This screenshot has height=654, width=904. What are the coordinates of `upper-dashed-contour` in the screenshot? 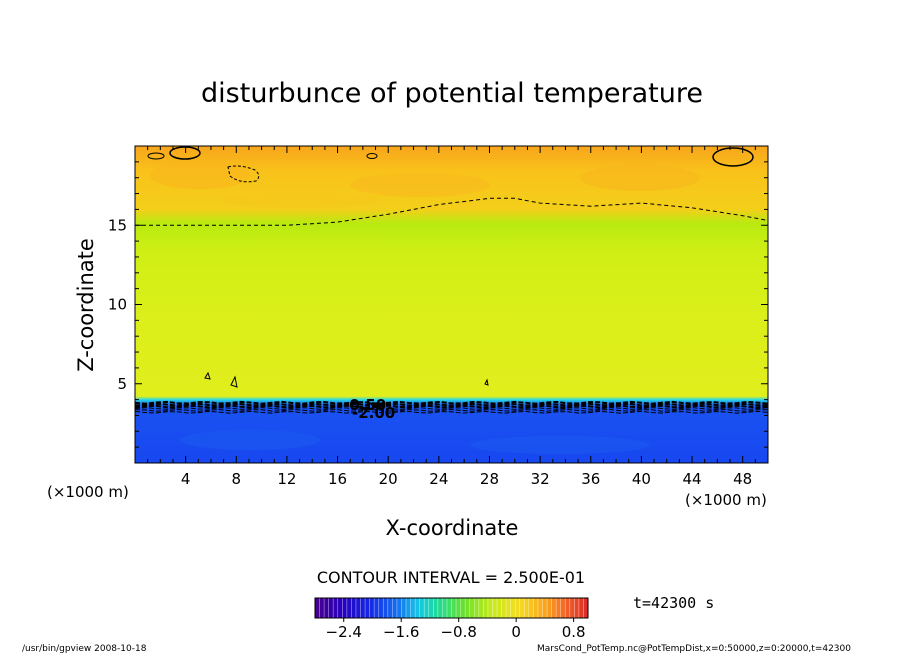 It's located at (451, 211).